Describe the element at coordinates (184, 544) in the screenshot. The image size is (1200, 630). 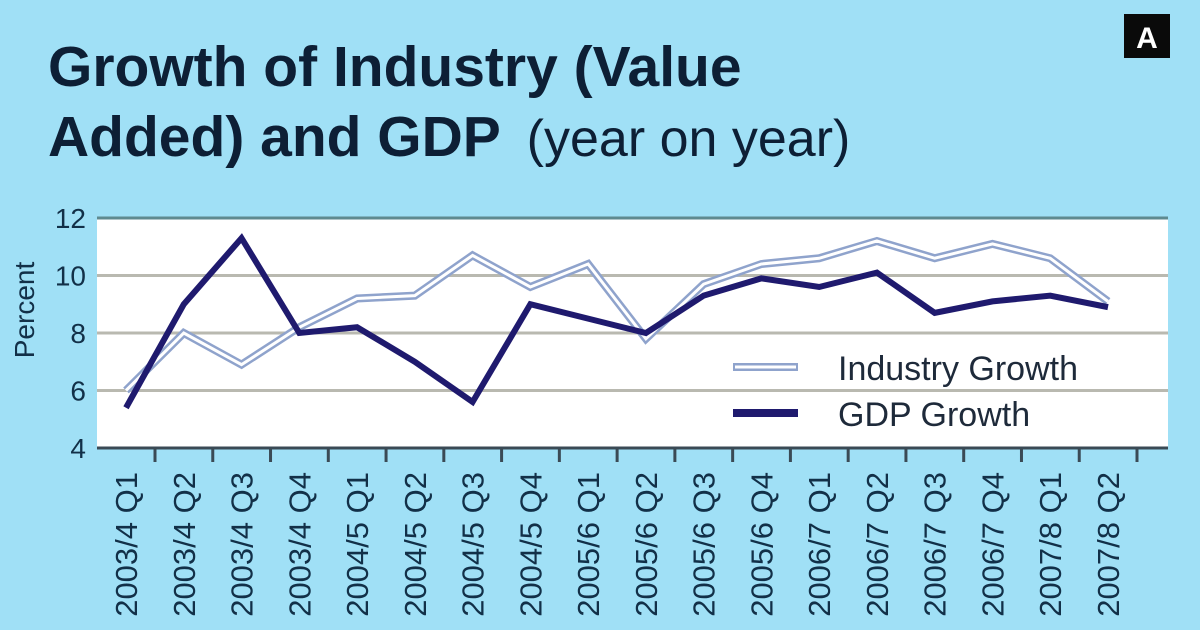
I see `x-tick-label: 2003/4 Q2` at that location.